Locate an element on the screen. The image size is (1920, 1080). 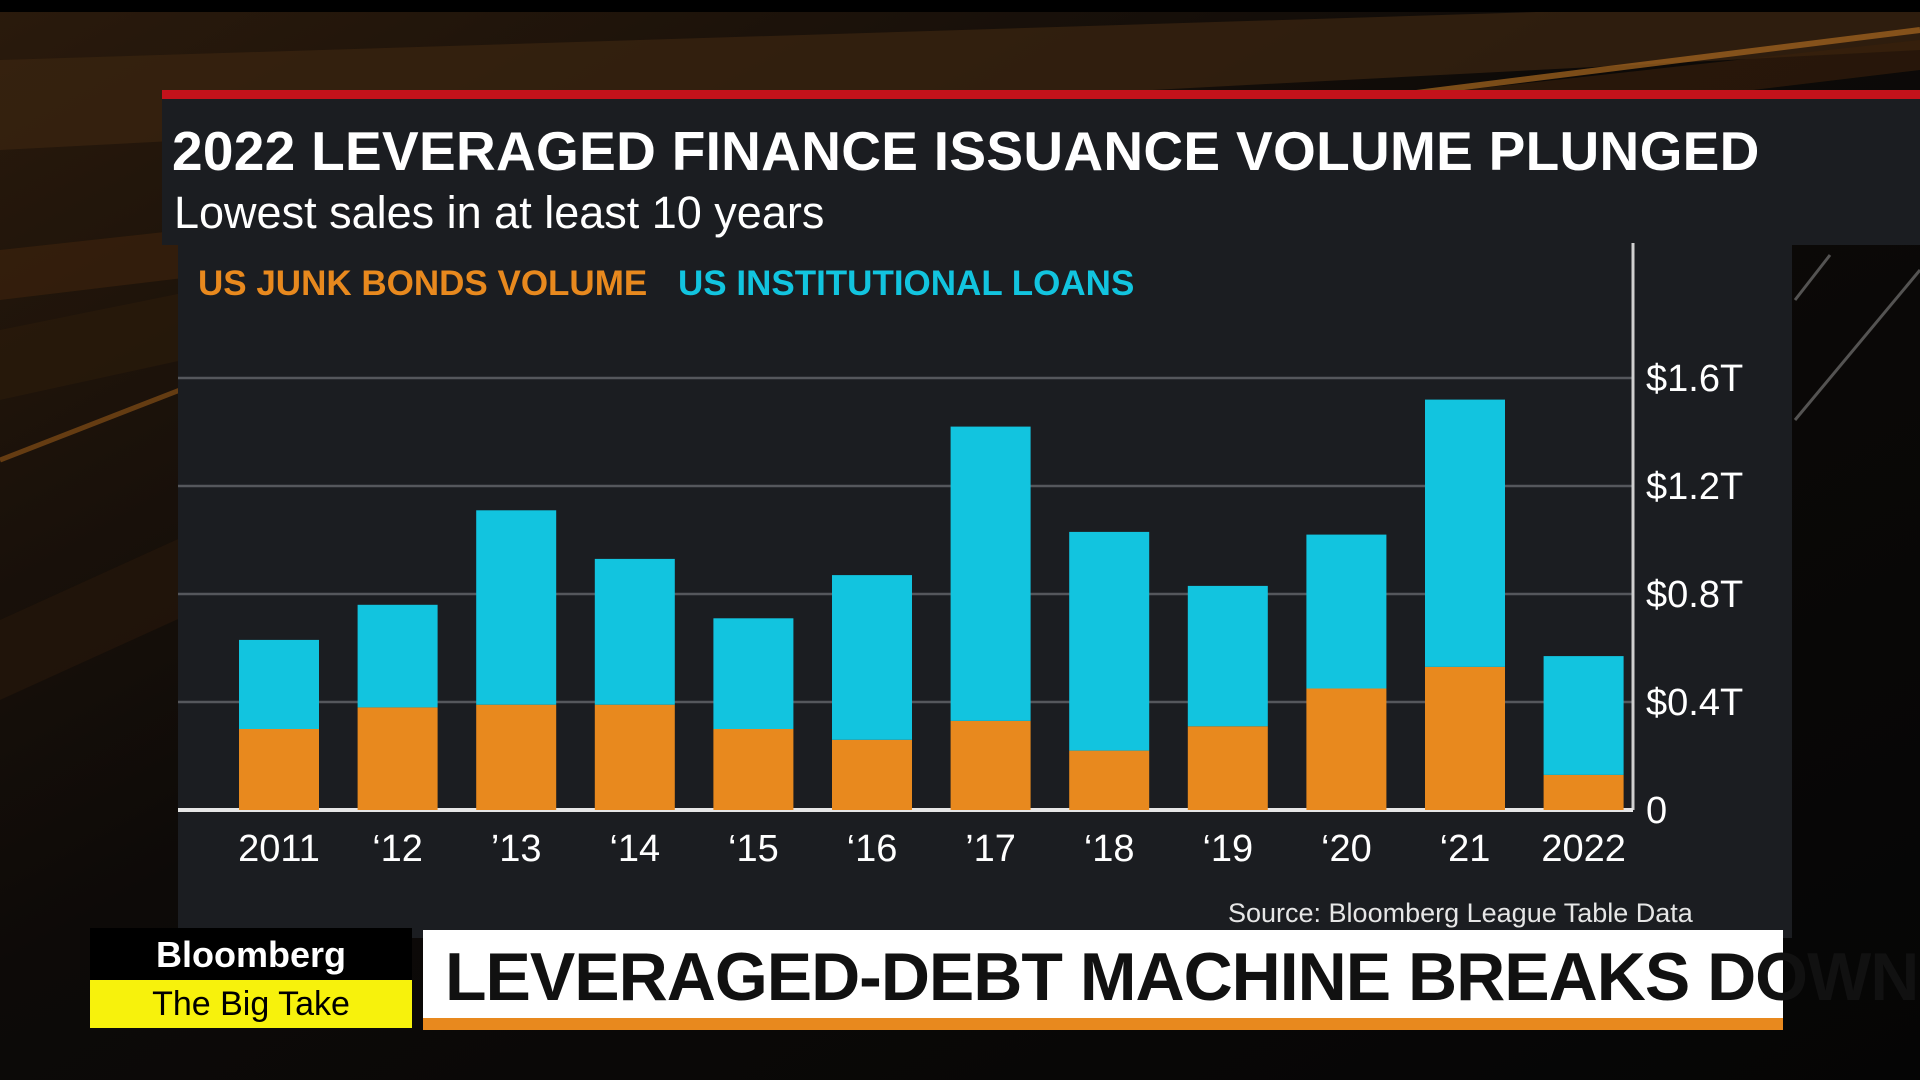
network-logo: Bloomberg is located at coordinates (250, 954).